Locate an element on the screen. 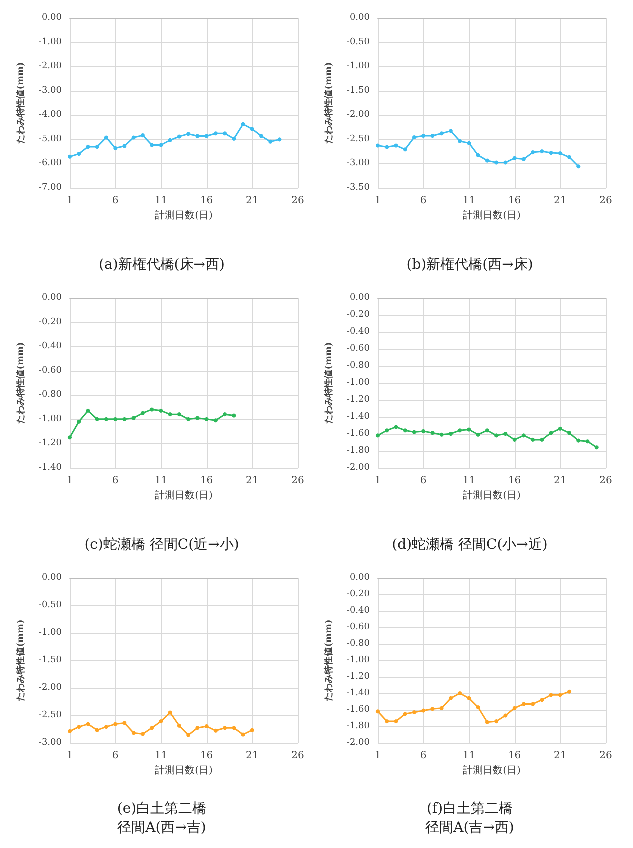 The height and width of the screenshot is (848, 633). y-tick-label: -2.50 is located at coordinates (358, 139).